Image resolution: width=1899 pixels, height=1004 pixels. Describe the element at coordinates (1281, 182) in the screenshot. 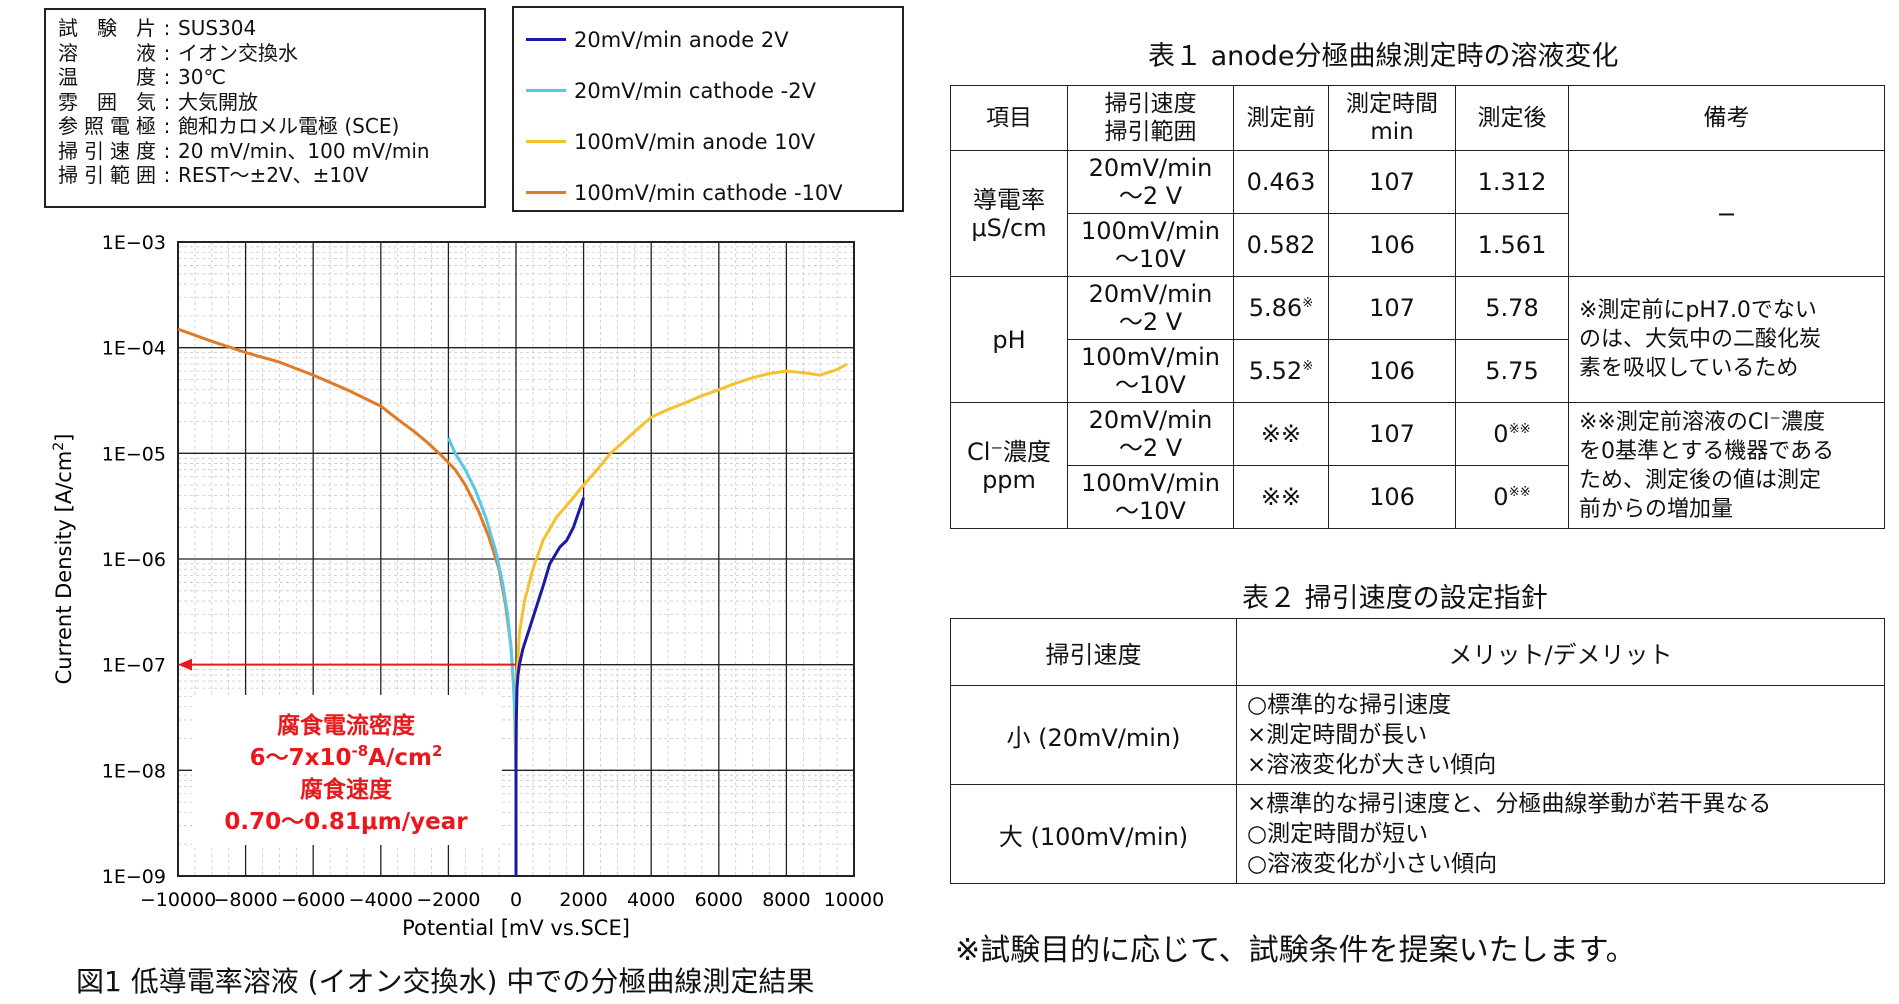

I see `before-cell: 0.463` at that location.